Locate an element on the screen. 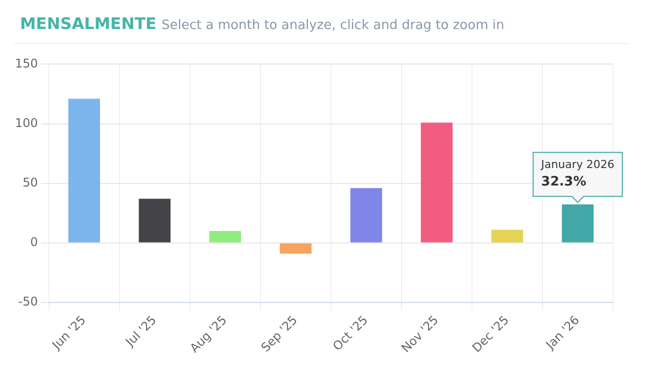 This screenshot has height=387, width=648. x-tick-label: Oct '25 is located at coordinates (350, 333).